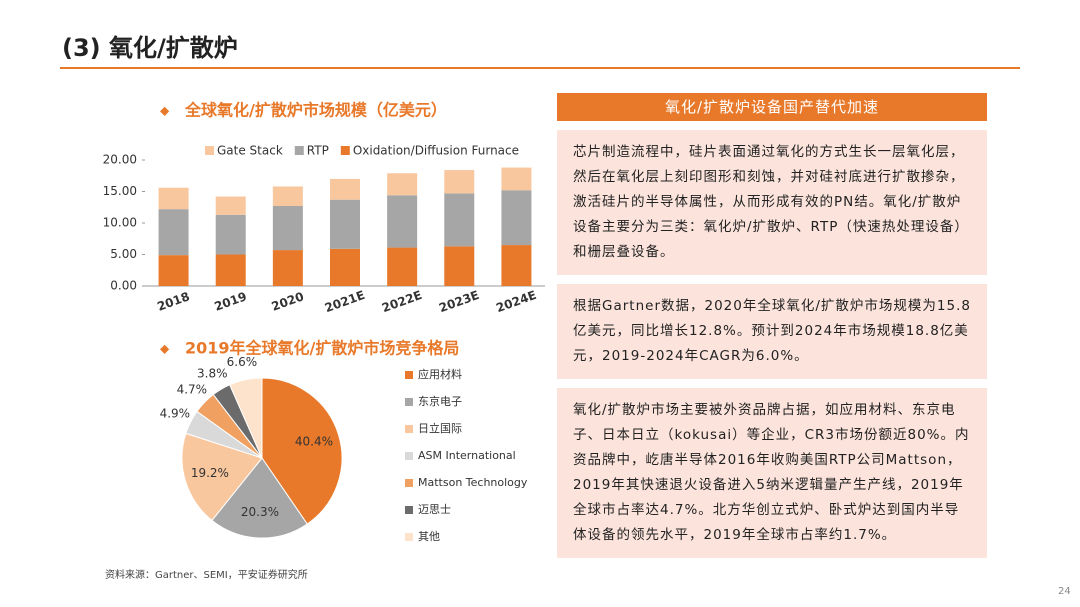 Image resolution: width=1080 pixels, height=607 pixels. Describe the element at coordinates (230, 301) in the screenshot. I see `x-tick-label: 2019` at that location.